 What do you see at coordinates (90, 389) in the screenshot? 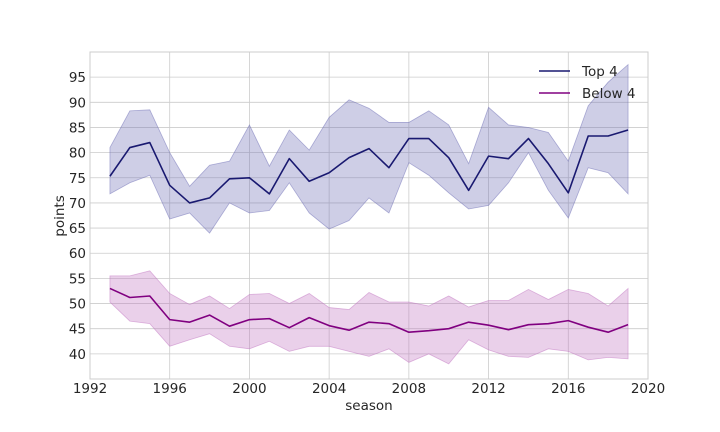
I see `x-tick-label: 1992` at bounding box center [90, 389].